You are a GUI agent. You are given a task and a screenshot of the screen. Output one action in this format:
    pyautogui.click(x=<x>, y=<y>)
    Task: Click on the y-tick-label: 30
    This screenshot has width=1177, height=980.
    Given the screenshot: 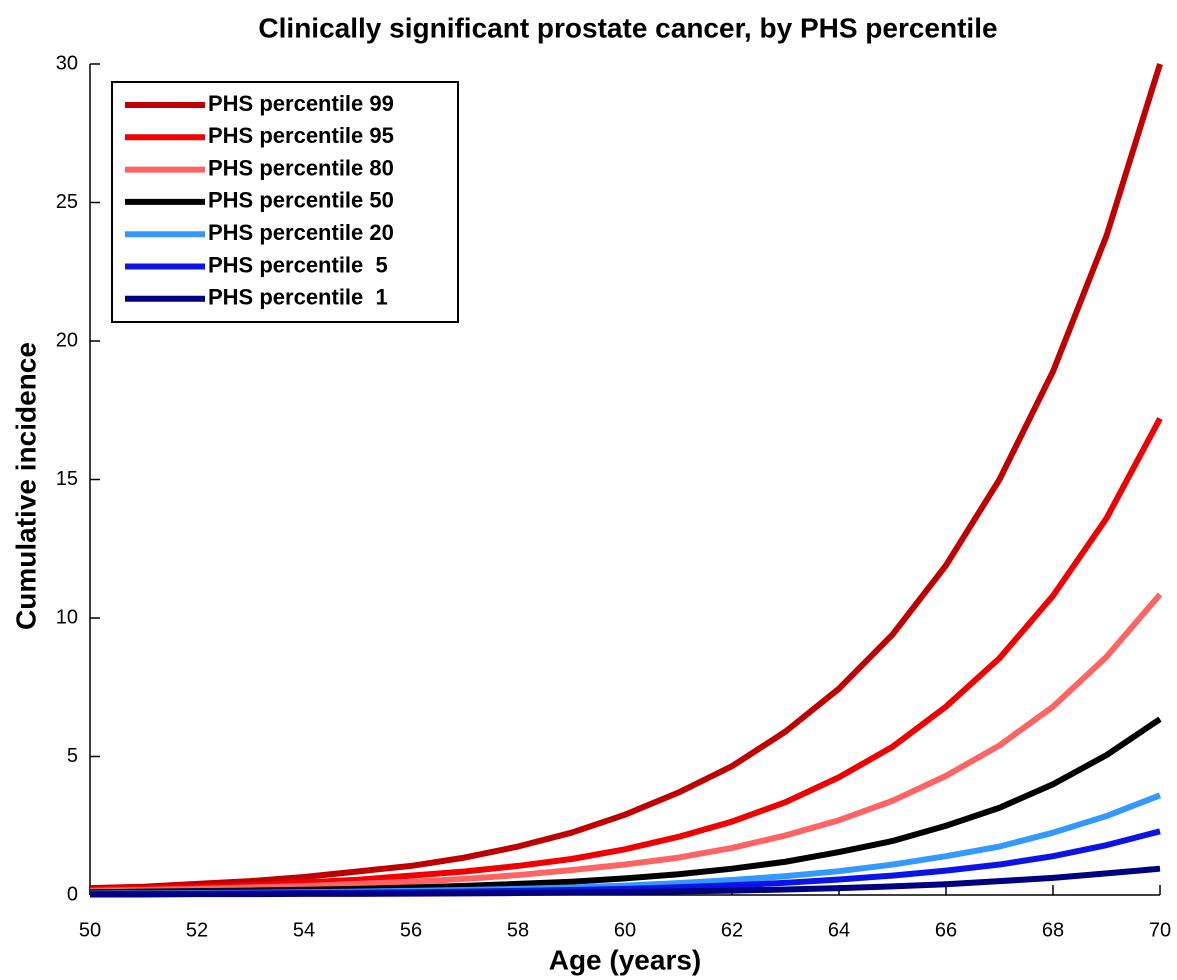 What is the action you would take?
    pyautogui.click(x=67, y=63)
    